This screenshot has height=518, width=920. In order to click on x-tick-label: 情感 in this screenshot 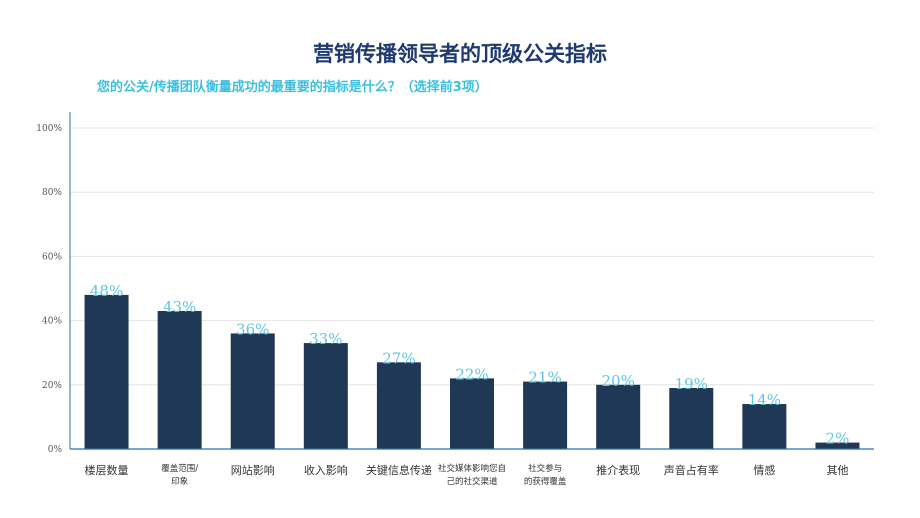, I will do `click(764, 470)`.